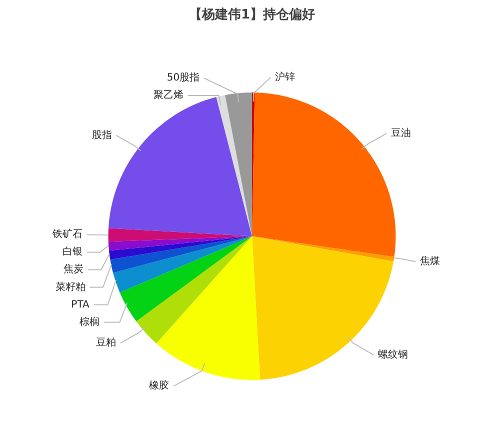 The image size is (503, 431). What do you see at coordinates (80, 304) in the screenshot?
I see `slice-label: PTA` at bounding box center [80, 304].